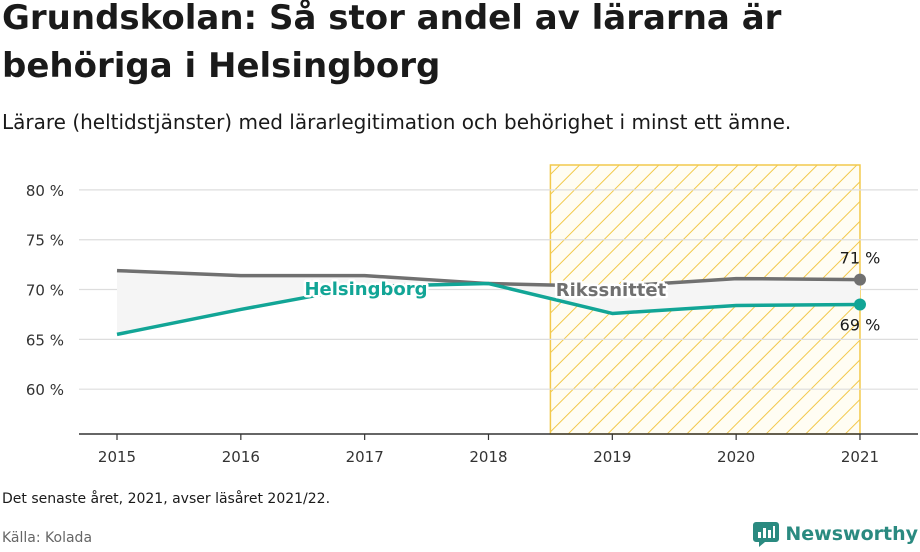 The image size is (920, 552). I want to click on x-tick-label: 2020, so click(736, 457).